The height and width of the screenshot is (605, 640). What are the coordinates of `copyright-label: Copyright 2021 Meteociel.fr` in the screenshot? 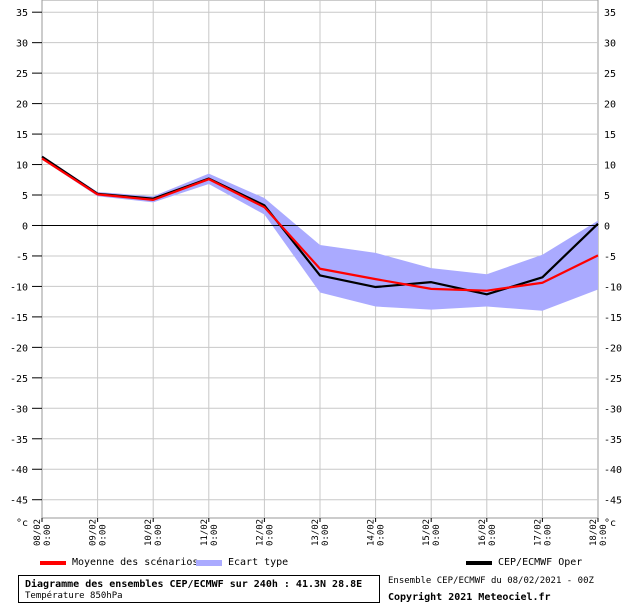 It's located at (469, 597).